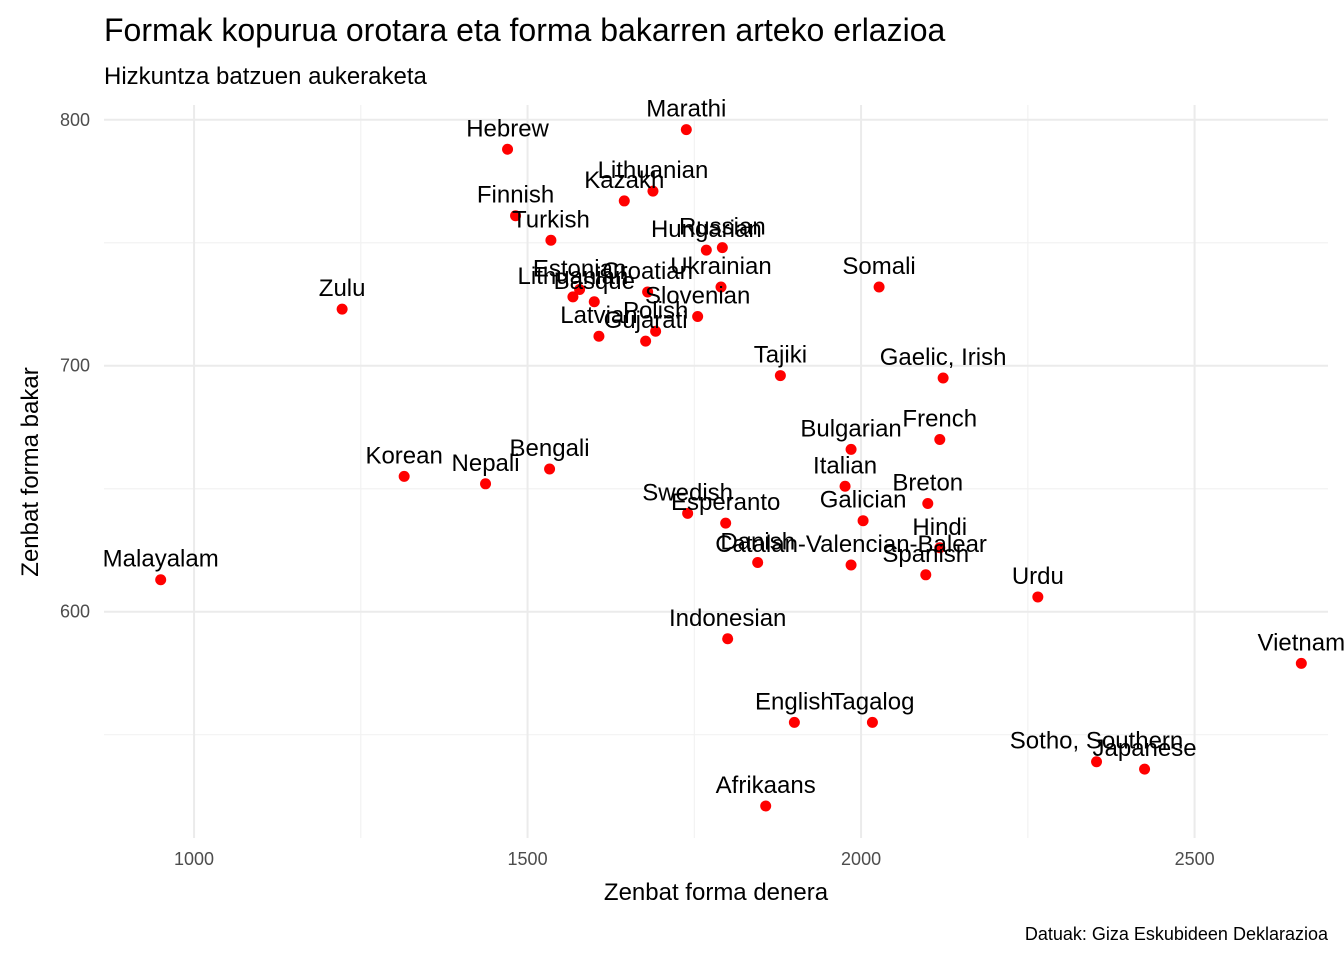 This screenshot has width=1344, height=960. Describe the element at coordinates (1195, 859) in the screenshot. I see `x-tick-label: 2500` at that location.